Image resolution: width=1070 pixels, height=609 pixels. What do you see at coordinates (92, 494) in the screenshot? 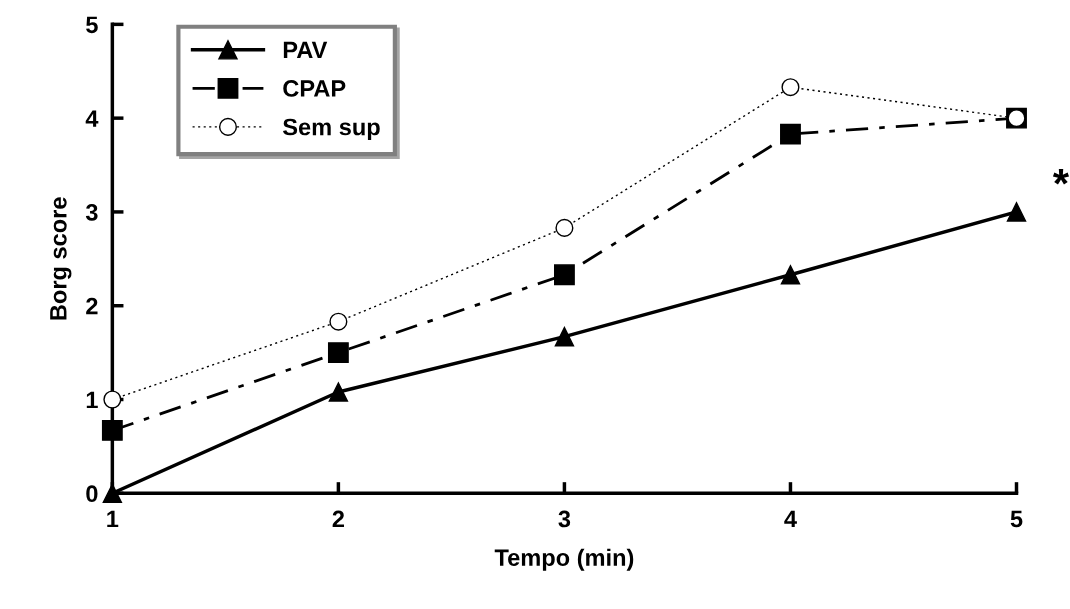
I see `y-tick-label: 0` at bounding box center [92, 494].